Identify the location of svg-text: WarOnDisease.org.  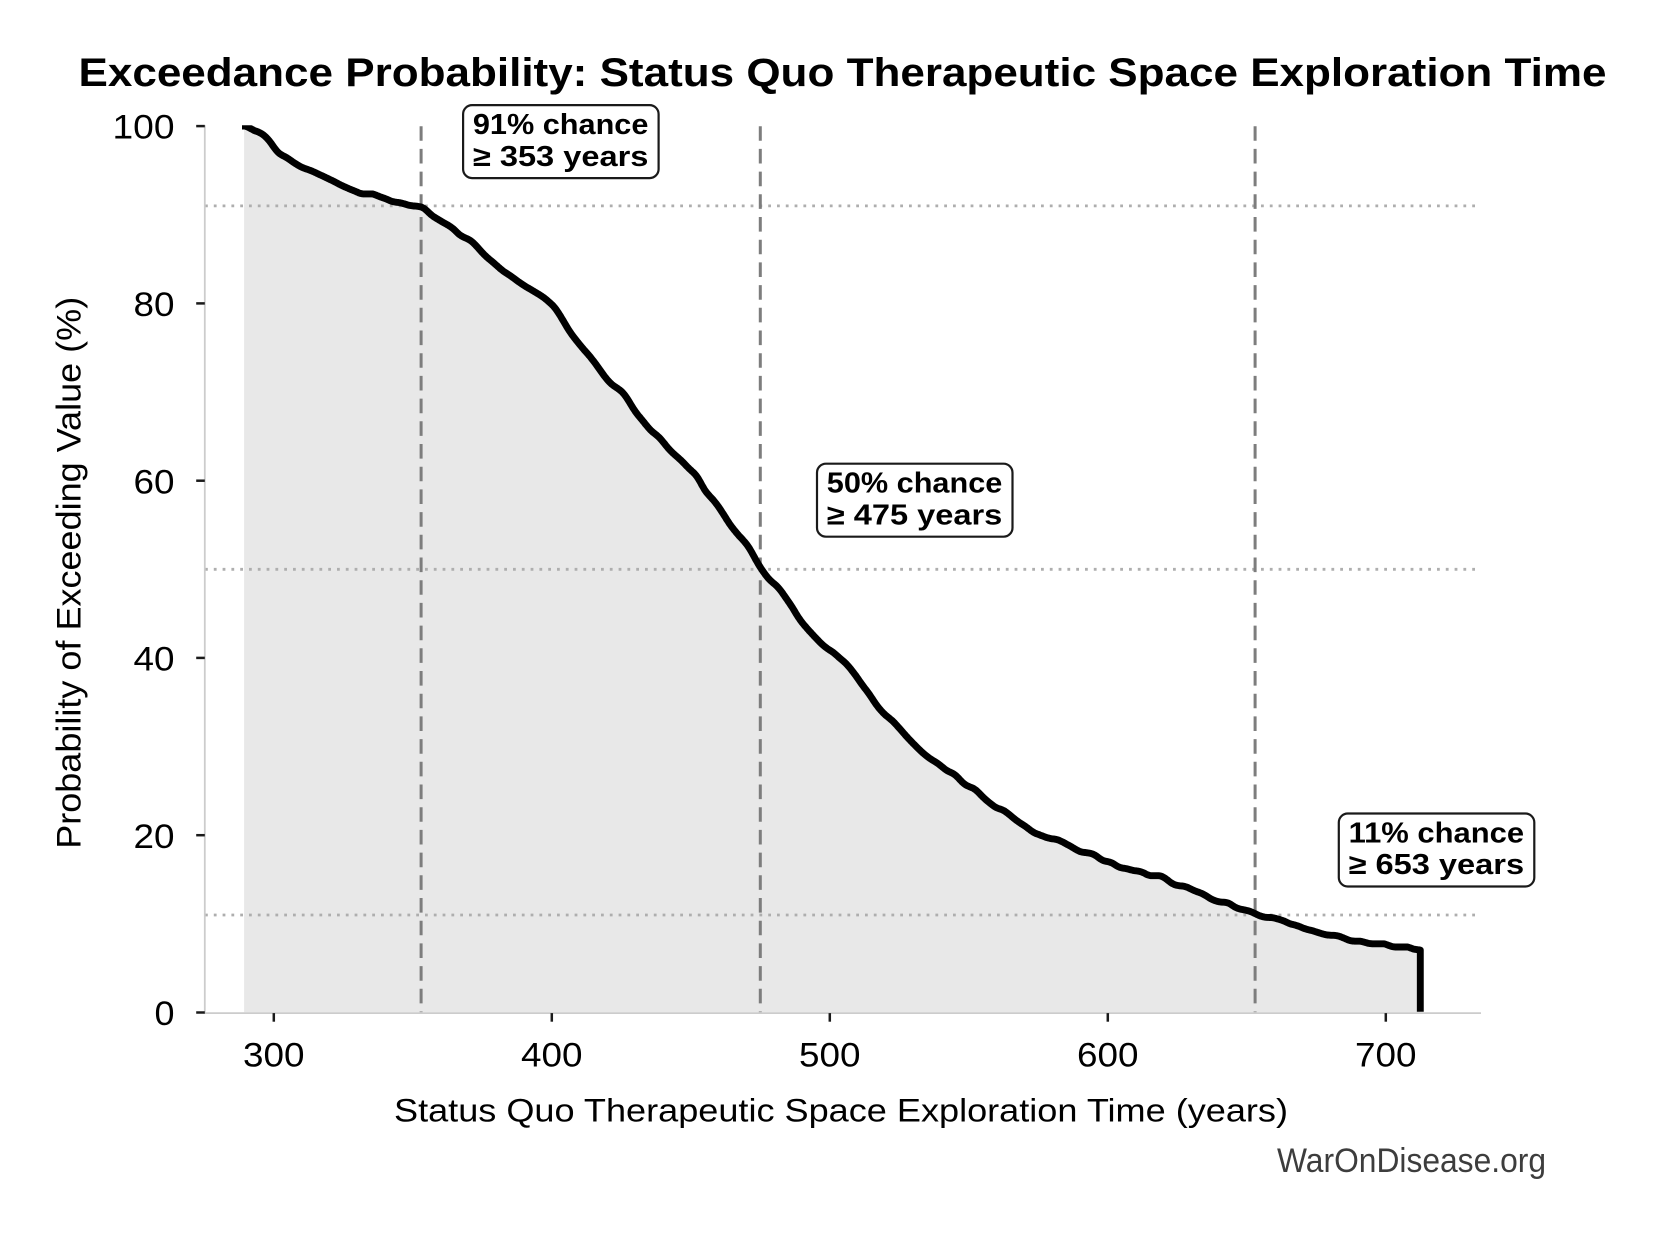
(1411, 1161).